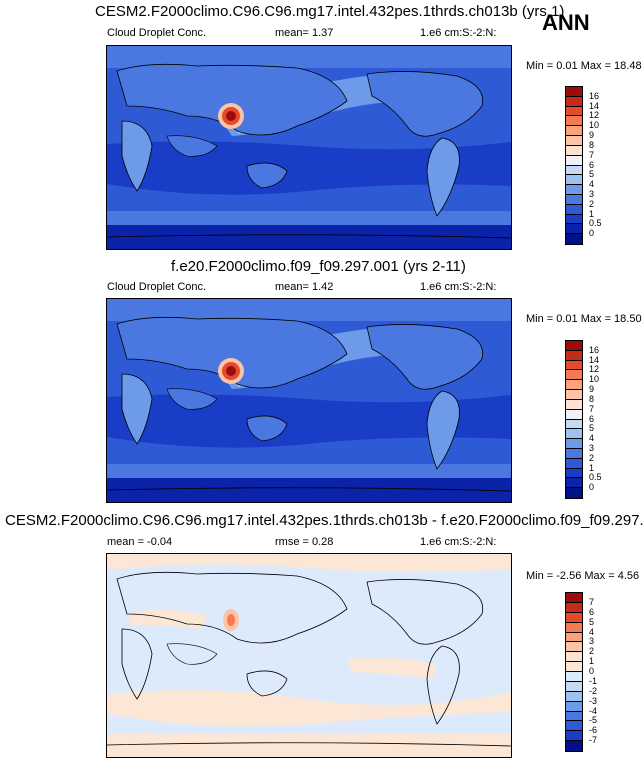  I want to click on panel-3-units-label: 1.e6 cm:S:-2:N:, so click(458, 542).